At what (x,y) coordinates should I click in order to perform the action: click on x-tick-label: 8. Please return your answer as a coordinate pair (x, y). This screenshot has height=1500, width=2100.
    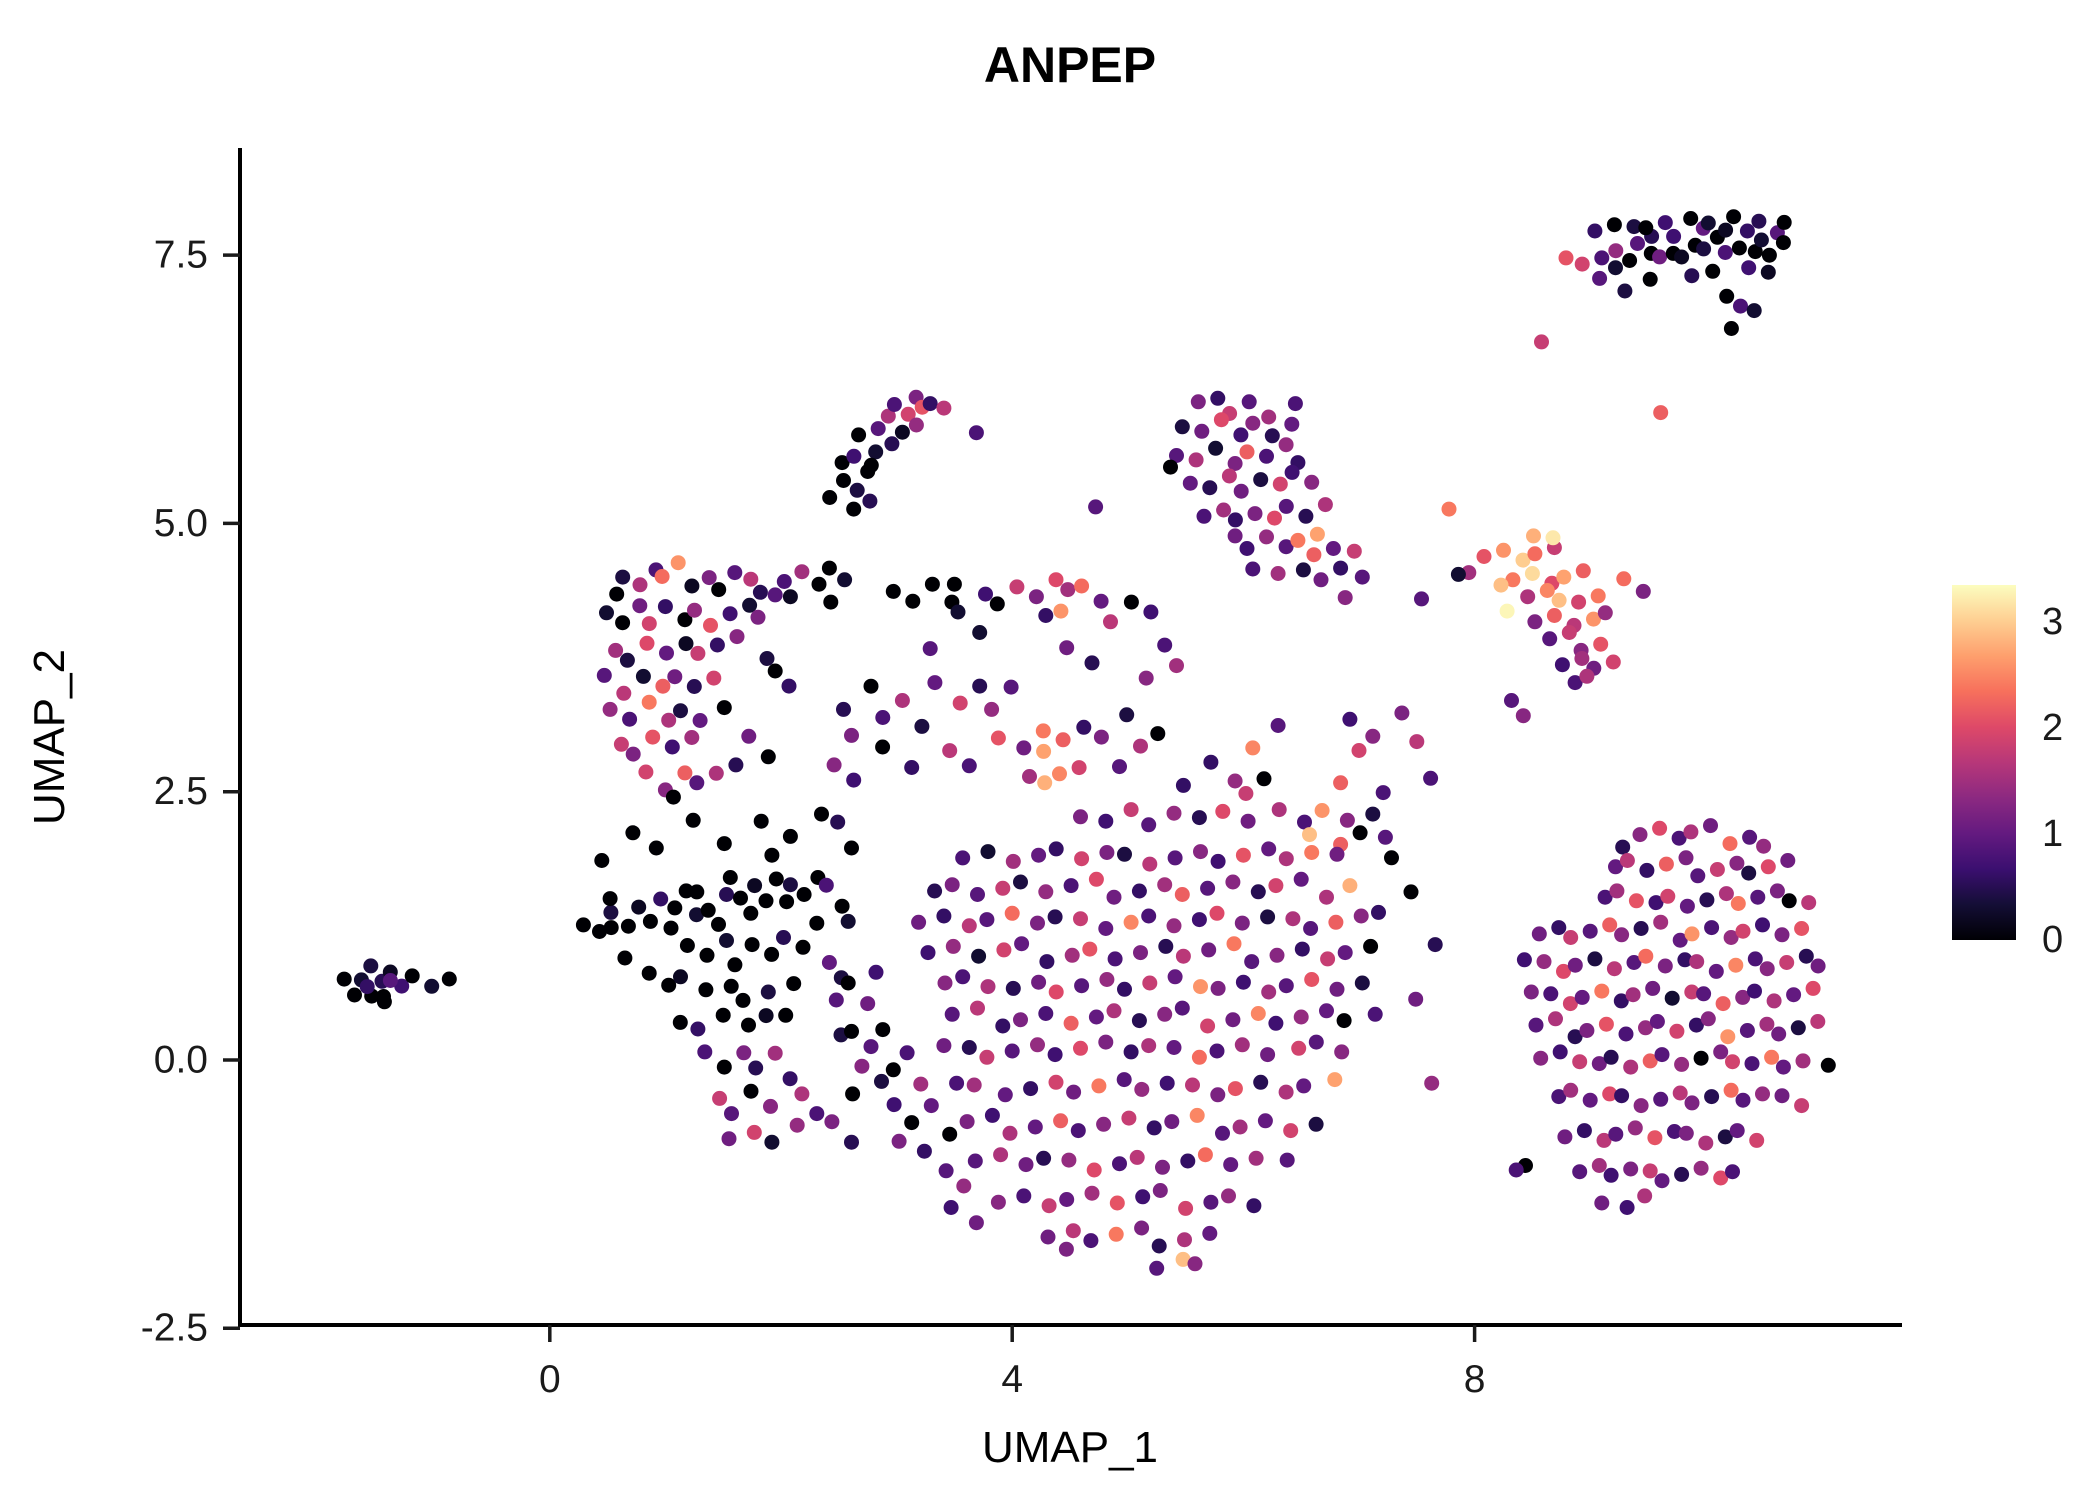
    Looking at the image, I should click on (1475, 1379).